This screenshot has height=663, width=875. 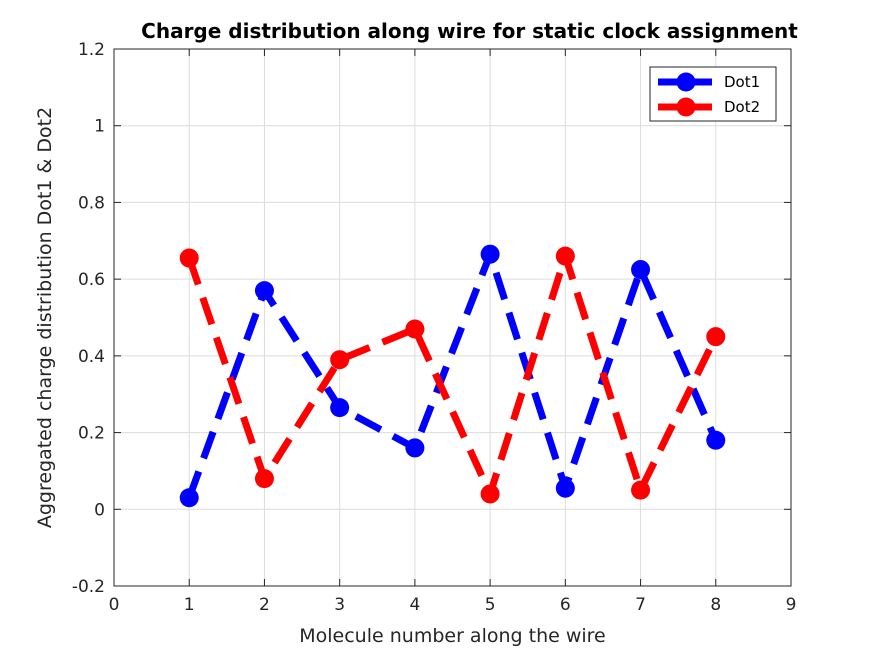 I want to click on legend-label-dot1: Dot1, so click(x=742, y=82).